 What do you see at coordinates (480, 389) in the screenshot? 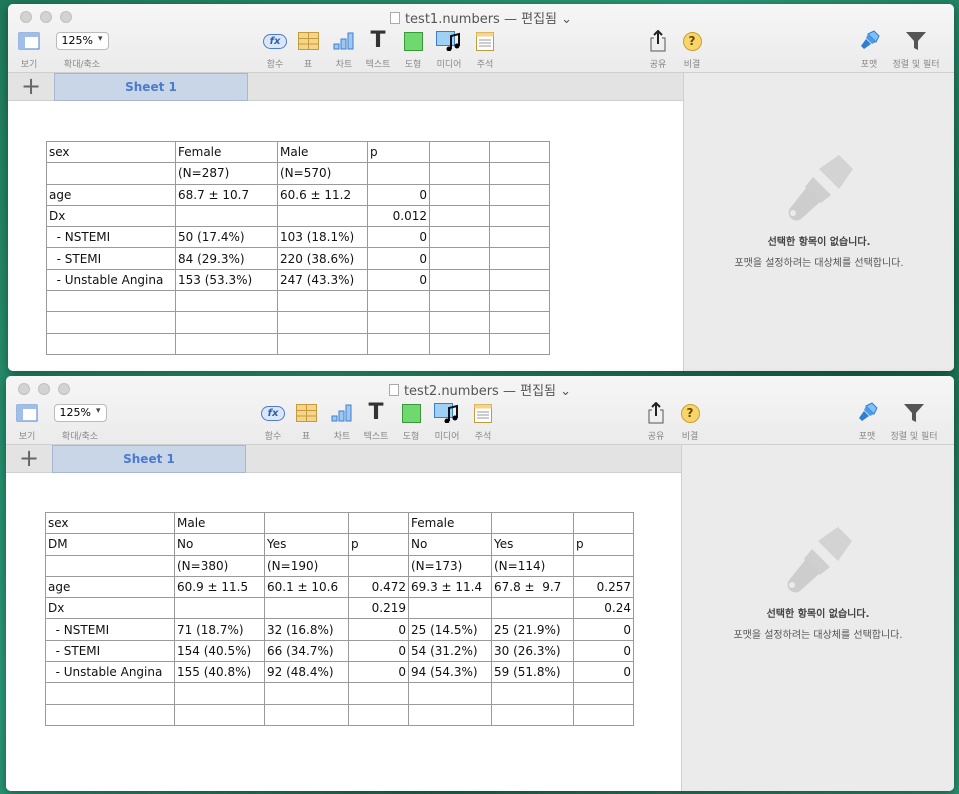
I see `window-title: test2.numbers — 편집됨 ⌄` at bounding box center [480, 389].